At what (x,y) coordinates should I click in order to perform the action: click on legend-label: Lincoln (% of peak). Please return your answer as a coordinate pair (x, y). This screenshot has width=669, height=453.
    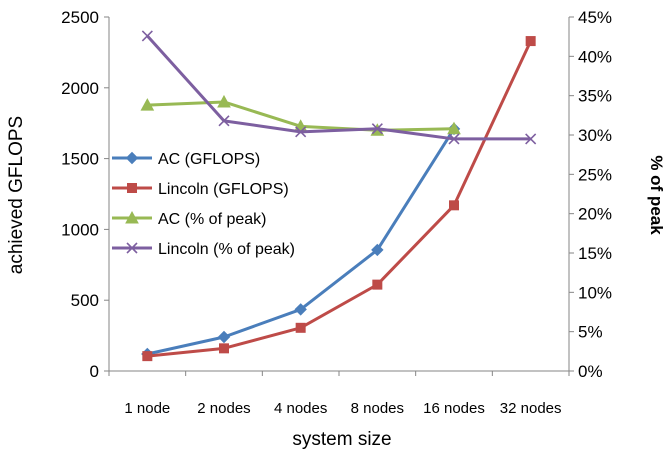
    Looking at the image, I should click on (226, 249).